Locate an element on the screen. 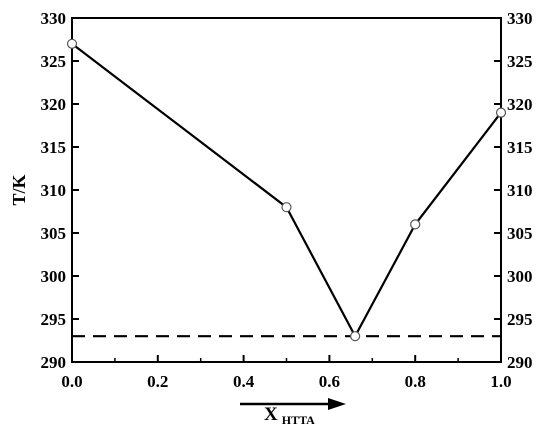 Image resolution: width=550 pixels, height=439 pixels. y-tick-label-left: 330 is located at coordinates (54, 18).